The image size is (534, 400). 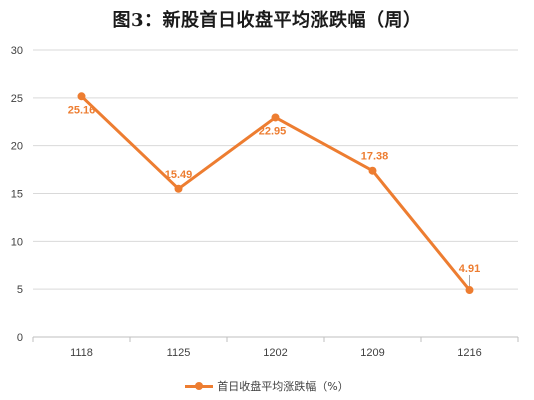 I want to click on legend: 首日收盘平均涨跌幅（%）, so click(x=267, y=386).